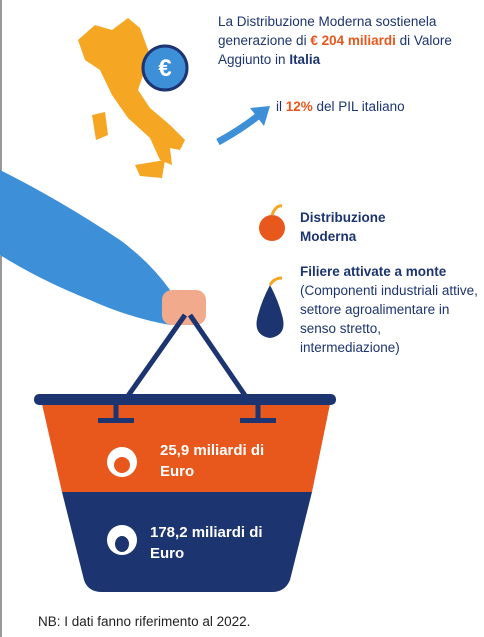 This screenshot has width=484, height=637. I want to click on italy-map, so click(131, 91).